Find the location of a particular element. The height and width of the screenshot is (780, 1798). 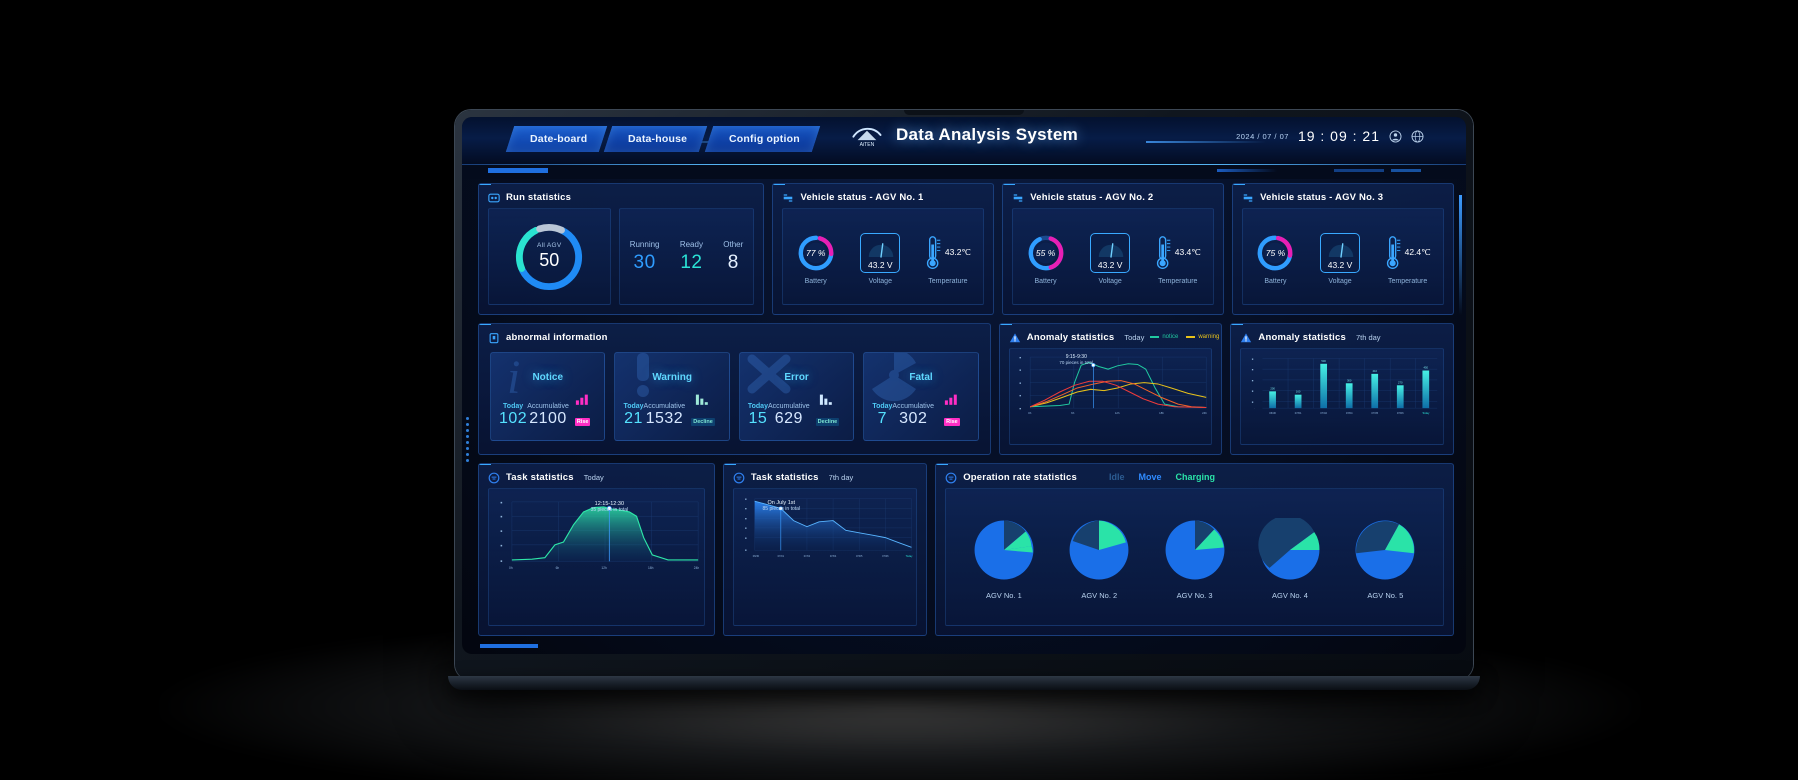

nav-item-config-option: Config option is located at coordinates (762, 139).